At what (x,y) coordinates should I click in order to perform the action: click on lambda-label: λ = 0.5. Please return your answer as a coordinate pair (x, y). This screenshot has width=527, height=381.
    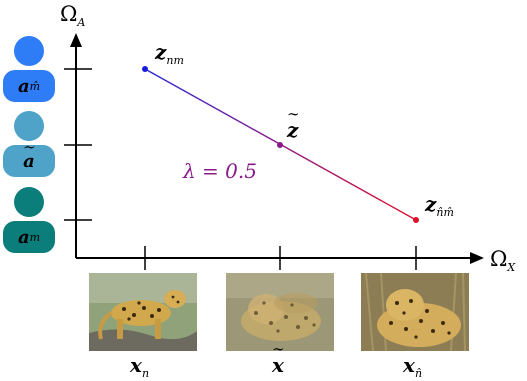
    Looking at the image, I should click on (220, 171).